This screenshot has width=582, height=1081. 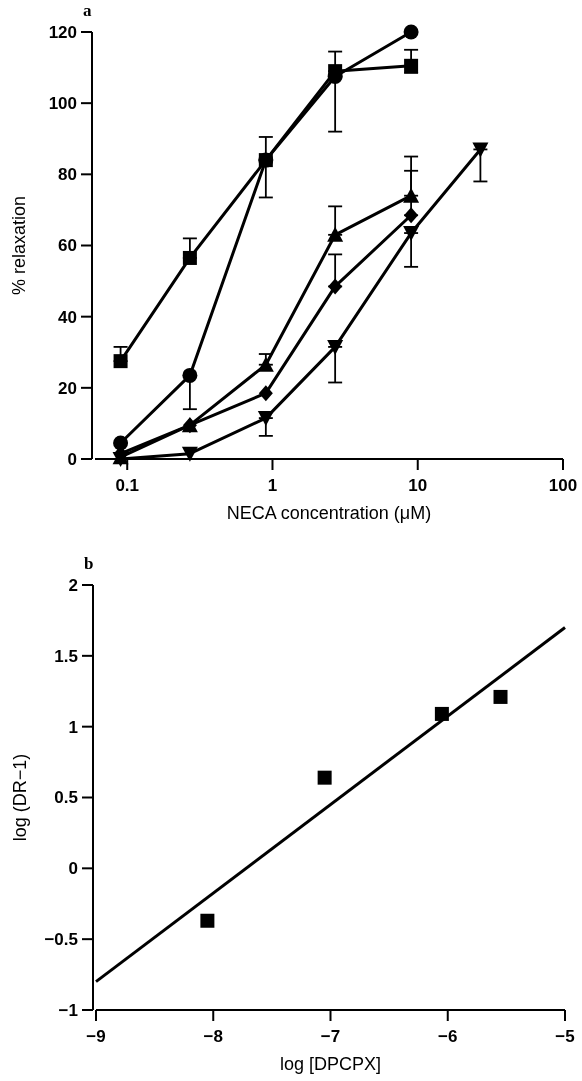 What do you see at coordinates (330, 1064) in the screenshot?
I see `x-axis-title: log [DPCPX]` at bounding box center [330, 1064].